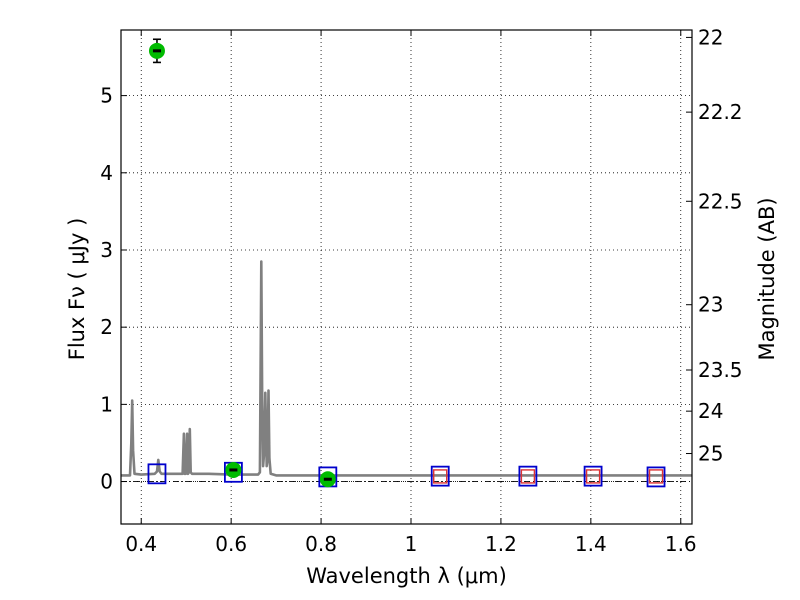 The image size is (800, 600). I want to click on y-tick-label: 0, so click(106, 482).